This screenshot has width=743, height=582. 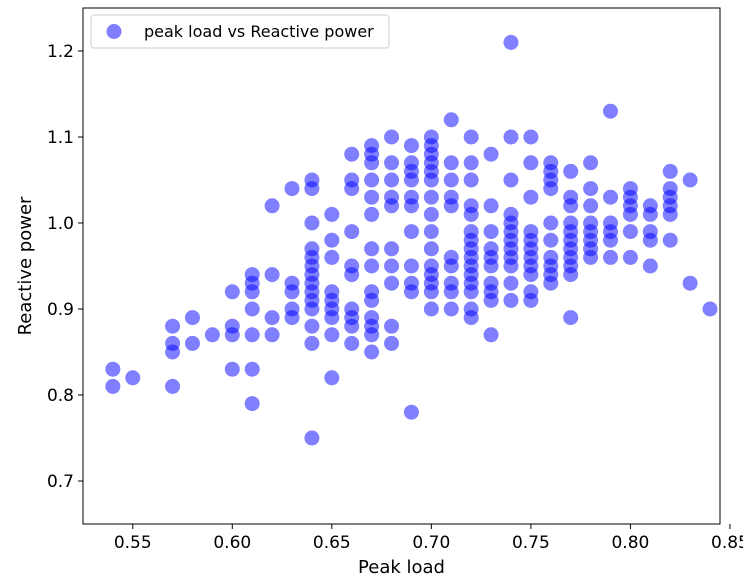 I want to click on legend-box, so click(x=240, y=31).